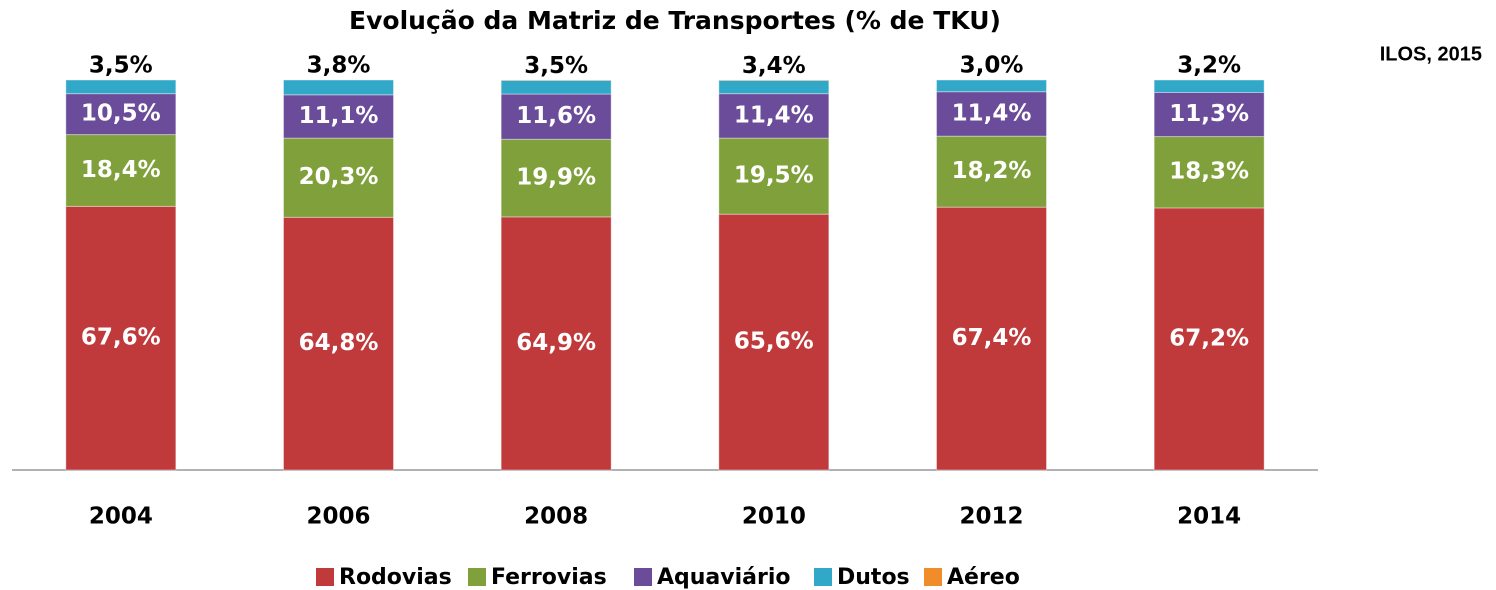 This screenshot has height=590, width=1496. What do you see at coordinates (549, 577) in the screenshot?
I see `legend-label: Ferrovias` at bounding box center [549, 577].